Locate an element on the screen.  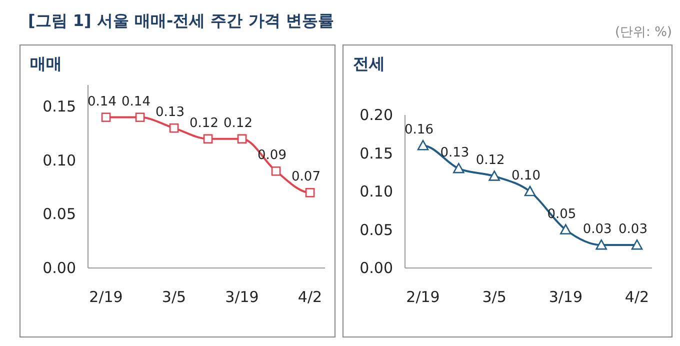
data-label: 0.07 is located at coordinates (306, 177).